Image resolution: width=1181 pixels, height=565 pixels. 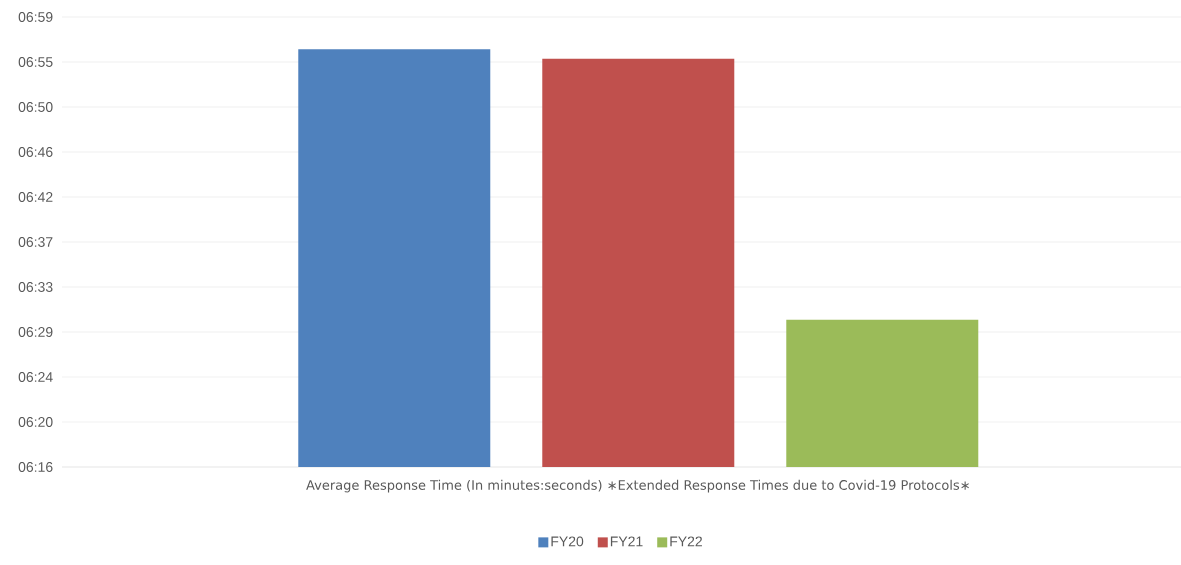 I want to click on legend-label: FY21, so click(x=626, y=541).